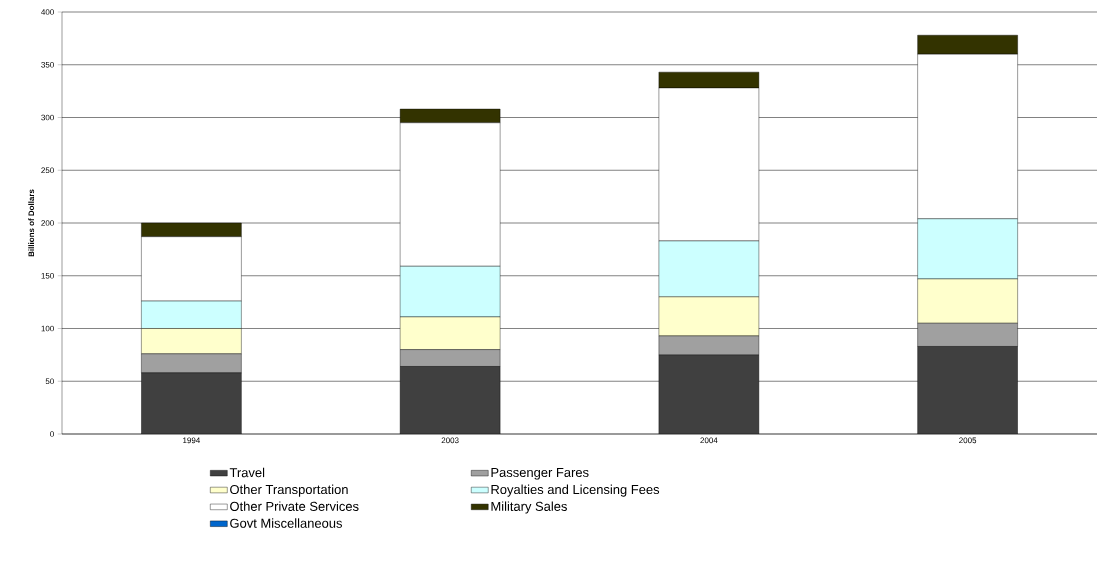 Image resolution: width=1106 pixels, height=587 pixels. I want to click on legend-label: Govt Miscellaneous, so click(286, 523).